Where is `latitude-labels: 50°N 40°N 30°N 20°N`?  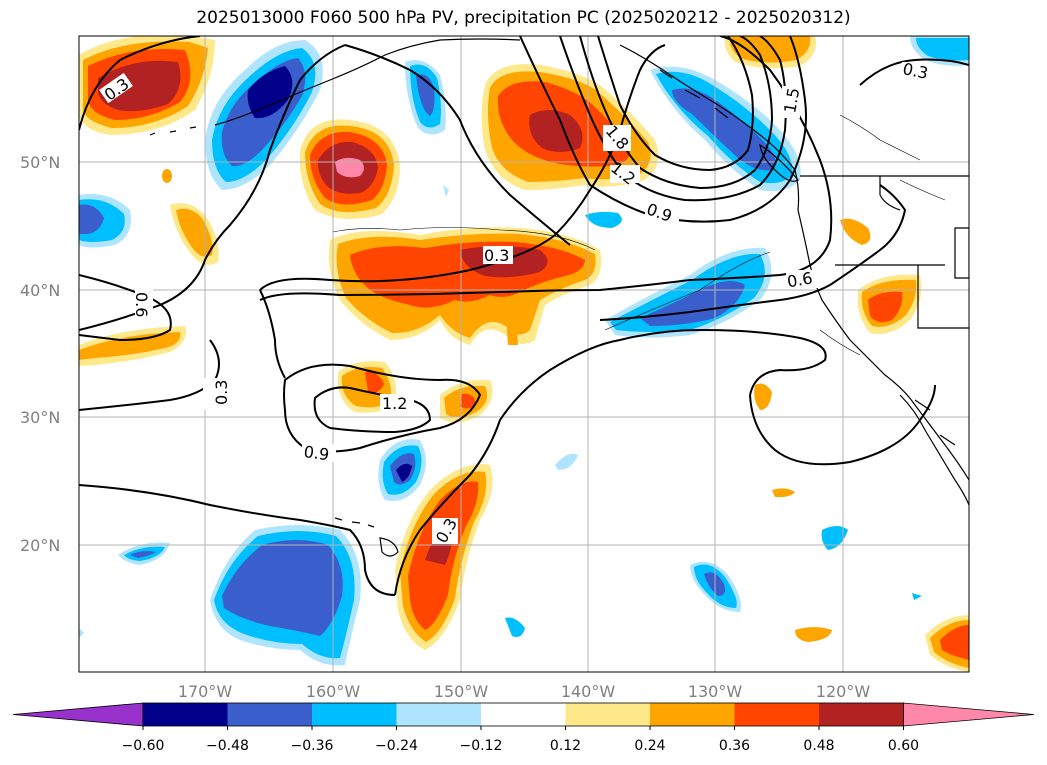
latitude-labels: 50°N 40°N 30°N 20°N is located at coordinates (40, 354).